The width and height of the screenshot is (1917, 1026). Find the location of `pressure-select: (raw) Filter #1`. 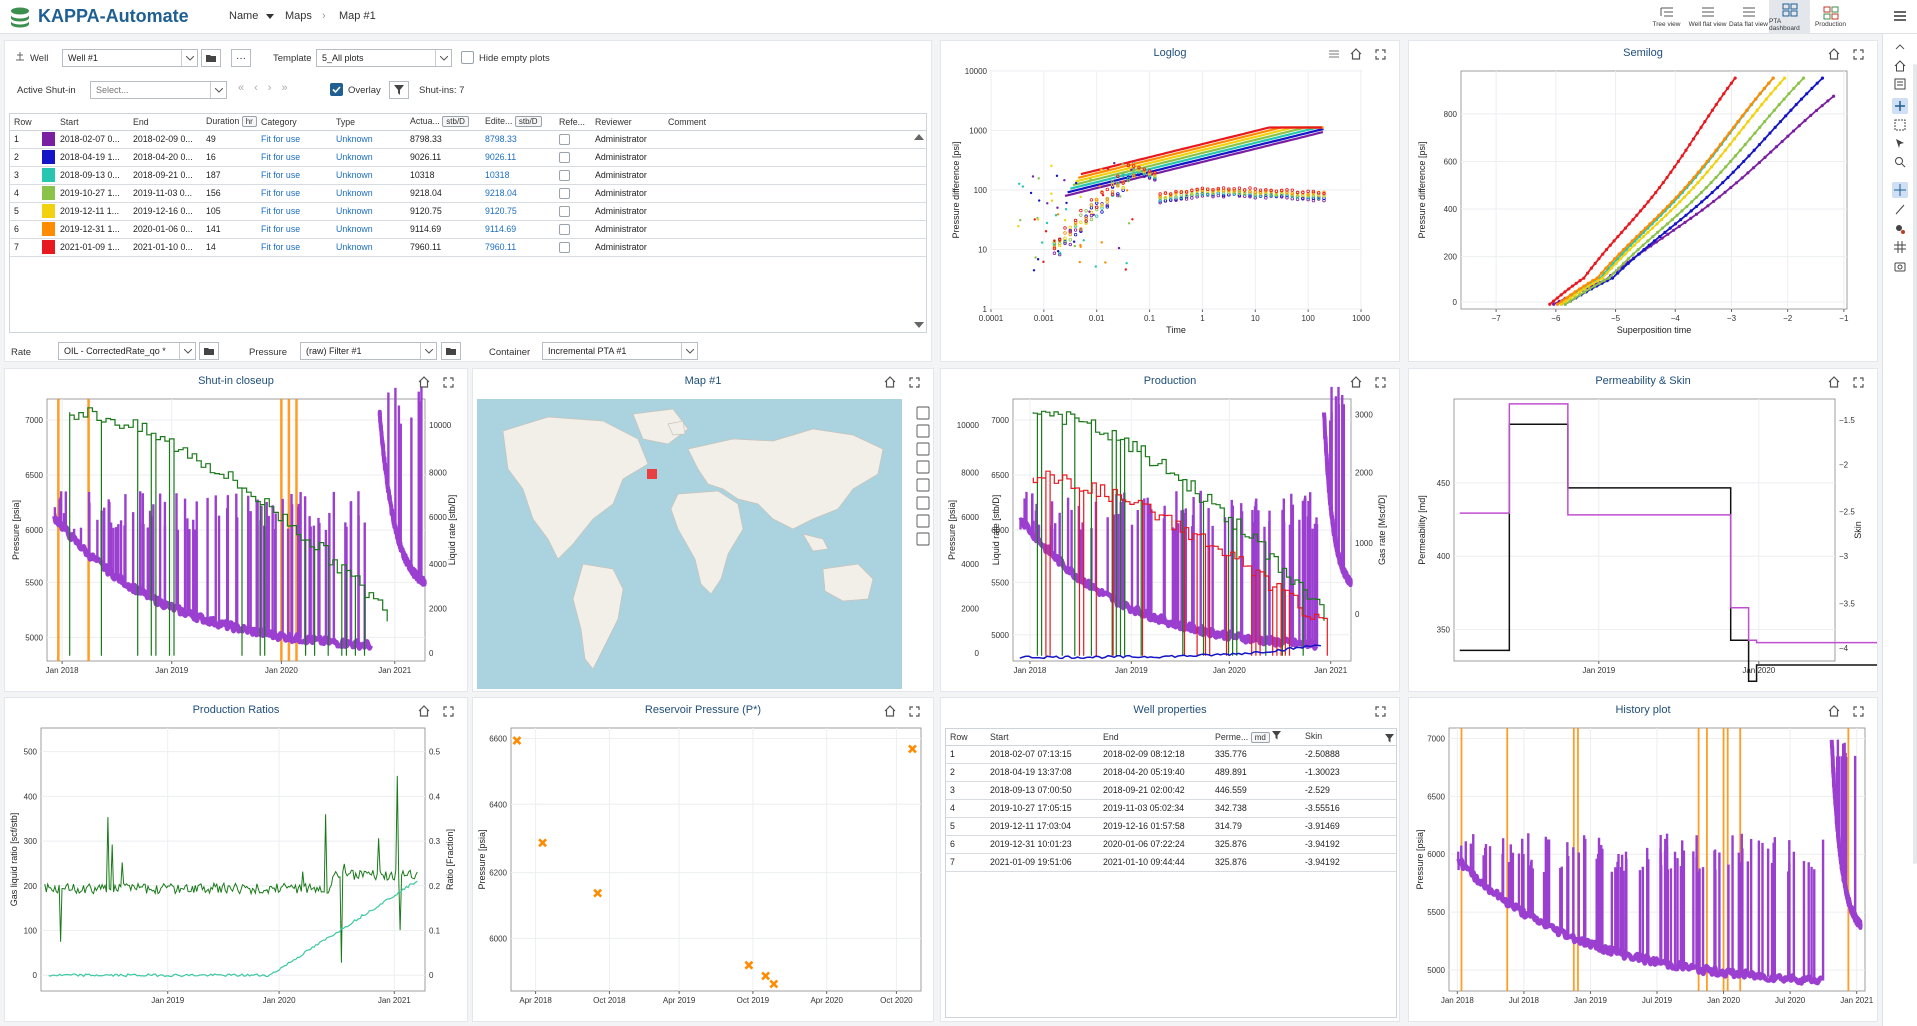

pressure-select: (raw) Filter #1 is located at coordinates (368, 351).